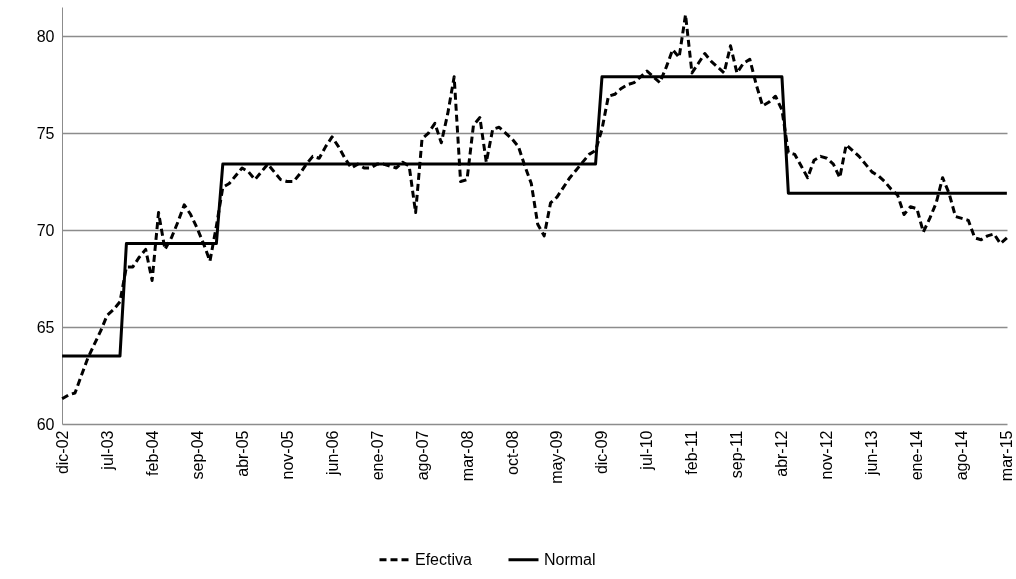 The image size is (1016, 579). Describe the element at coordinates (692, 452) in the screenshot. I see `x-tick-label: feb-11` at that location.